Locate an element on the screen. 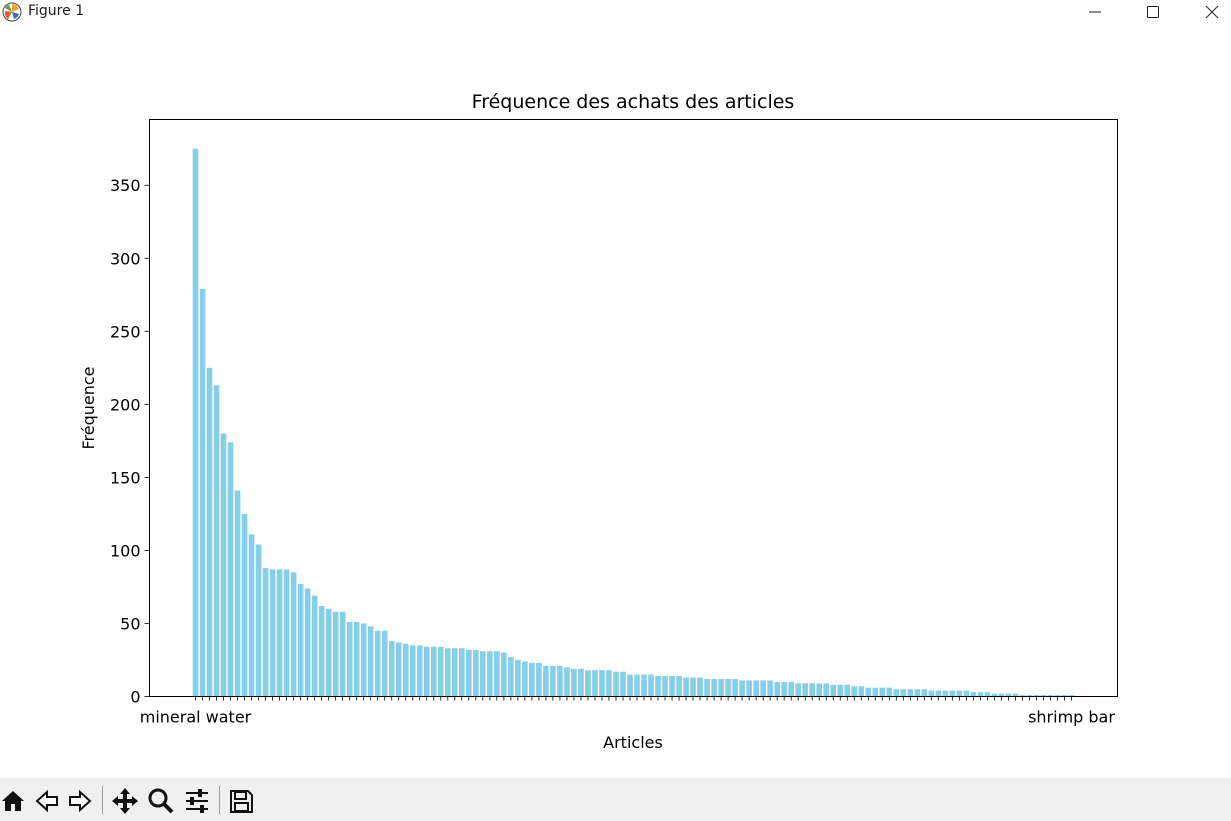  zoom-button is located at coordinates (161, 801).